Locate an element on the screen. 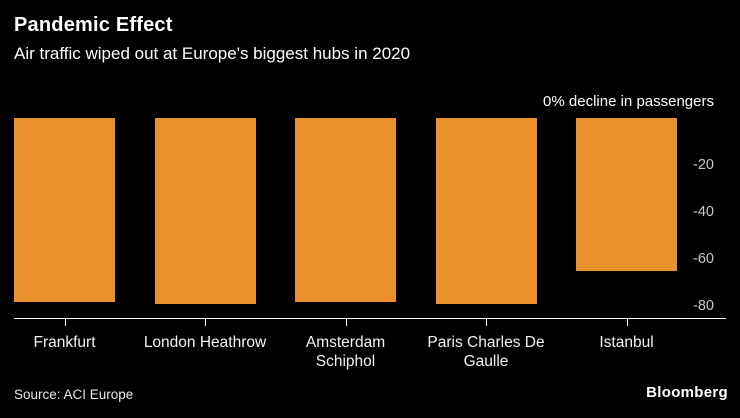 The width and height of the screenshot is (740, 418). category-label-frankfurt: Frankfurt is located at coordinates (64, 342).